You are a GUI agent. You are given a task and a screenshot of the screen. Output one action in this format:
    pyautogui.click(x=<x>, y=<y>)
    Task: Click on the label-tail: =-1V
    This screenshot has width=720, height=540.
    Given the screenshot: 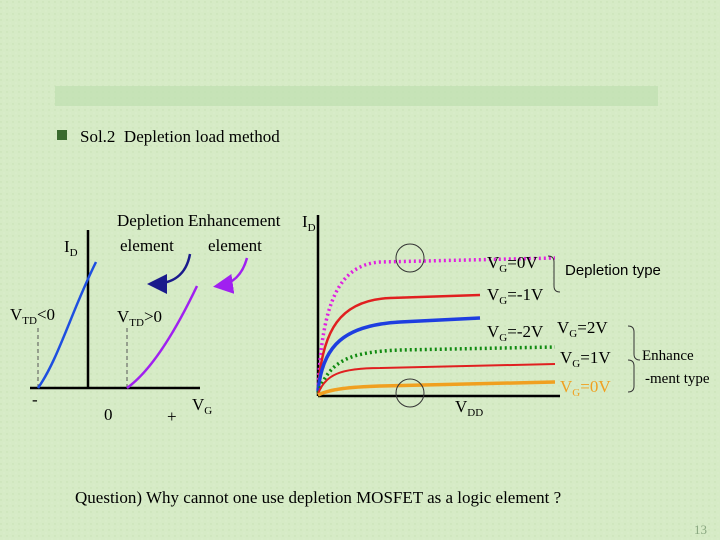 What is the action you would take?
    pyautogui.click(x=525, y=294)
    